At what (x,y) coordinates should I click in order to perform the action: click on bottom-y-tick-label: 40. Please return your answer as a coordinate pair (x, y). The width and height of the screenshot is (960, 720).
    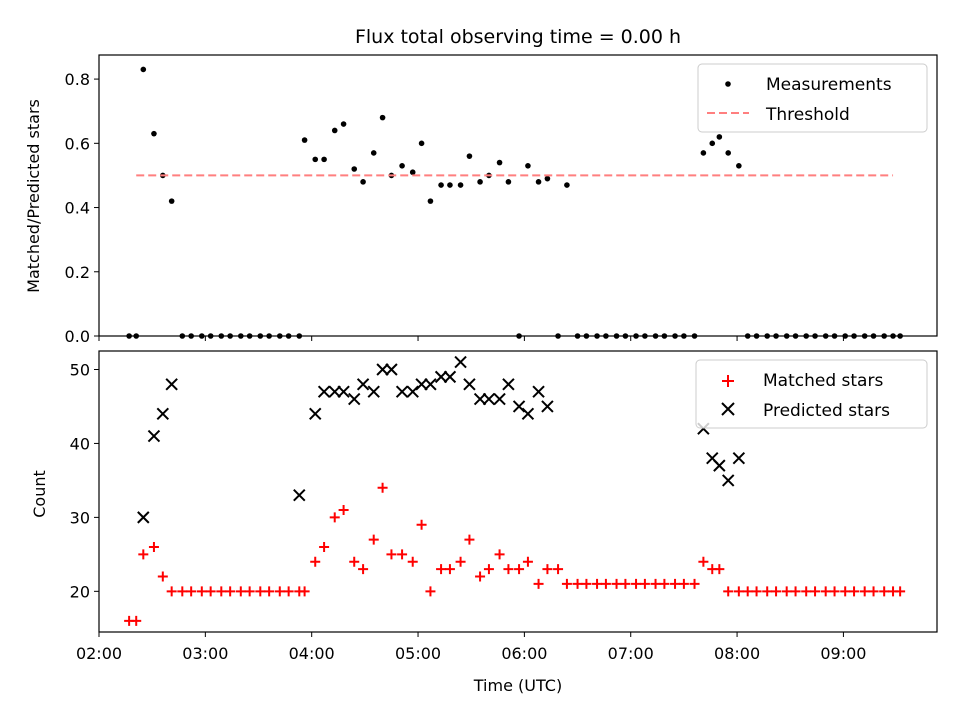
    Looking at the image, I should click on (80, 443).